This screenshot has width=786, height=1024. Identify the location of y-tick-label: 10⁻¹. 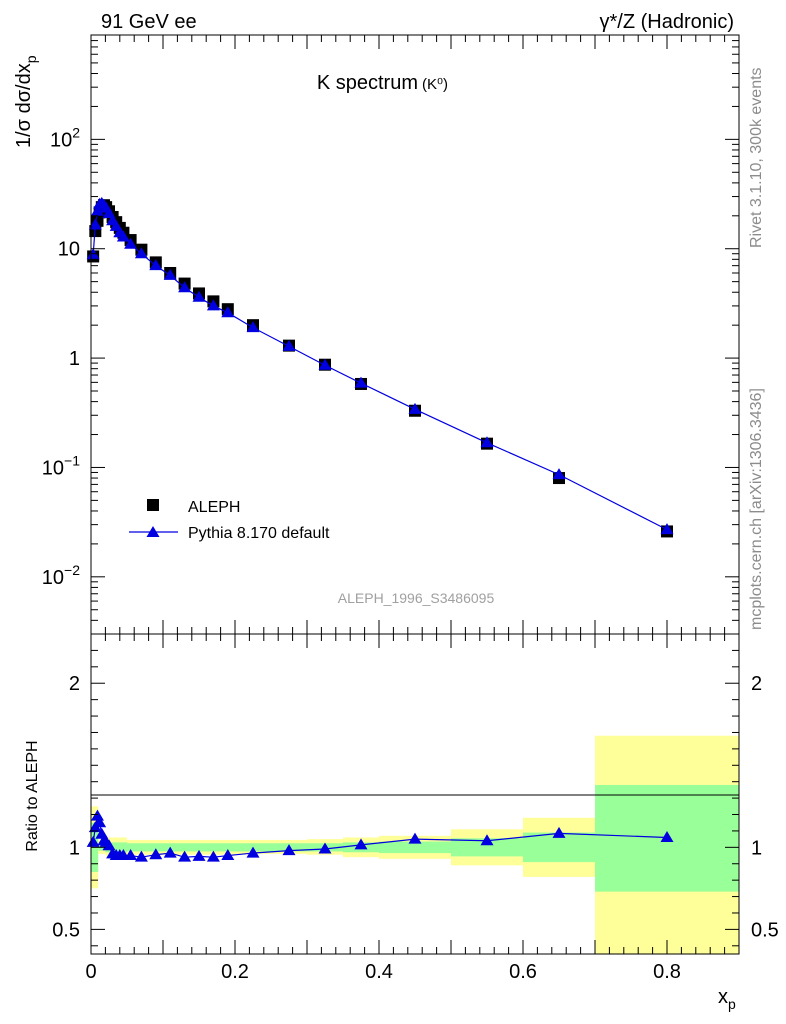
(61, 465).